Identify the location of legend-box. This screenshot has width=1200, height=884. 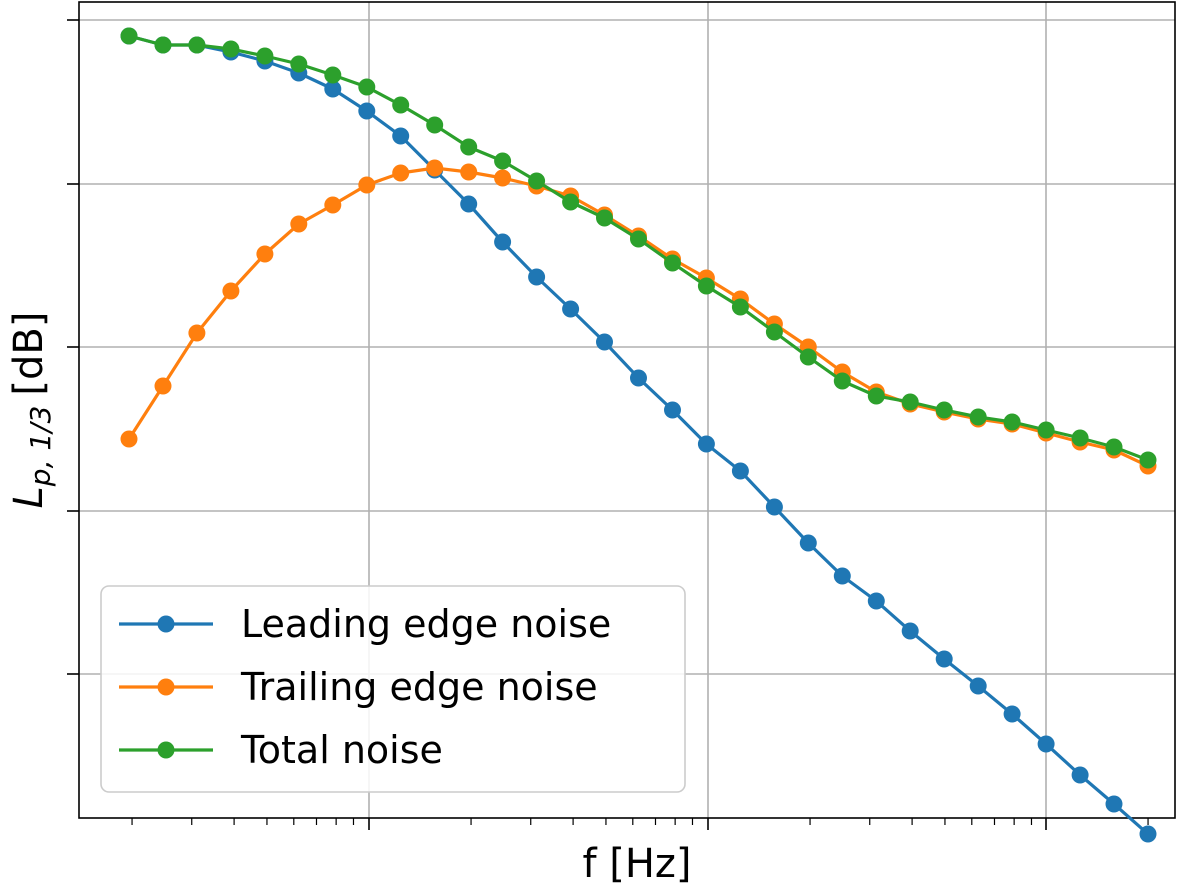
(393, 689).